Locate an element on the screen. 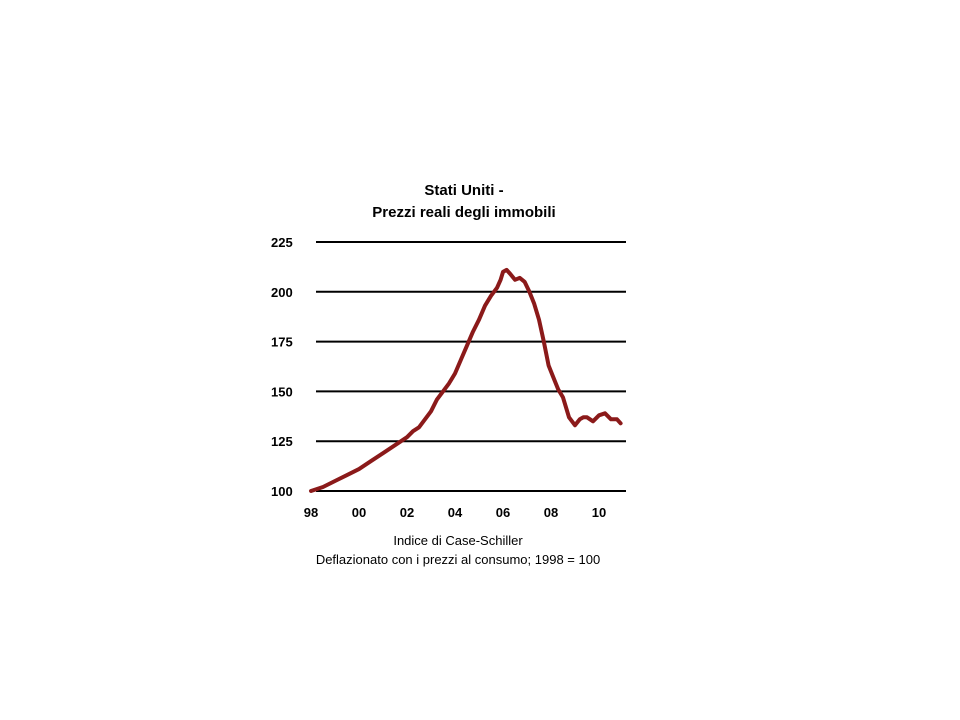 The width and height of the screenshot is (960, 720). x-tick-label: 00 is located at coordinates (359, 512).